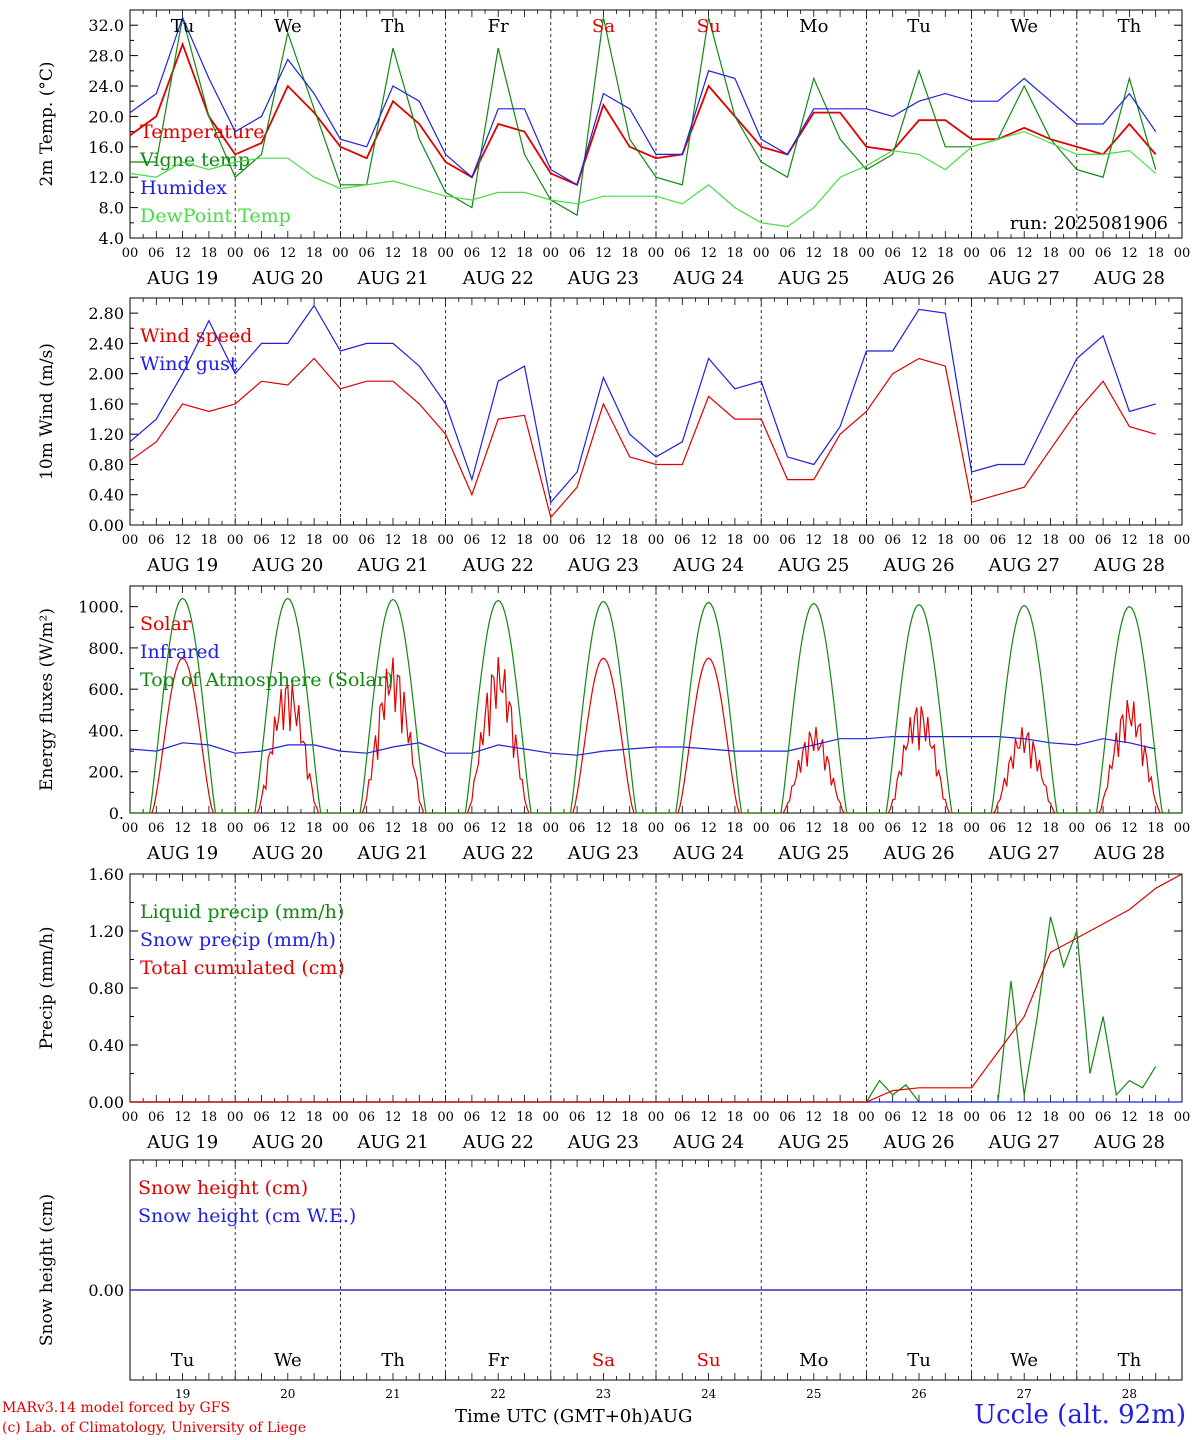 The image size is (1194, 1440). I want to click on date-label: AUG 20, so click(287, 1142).